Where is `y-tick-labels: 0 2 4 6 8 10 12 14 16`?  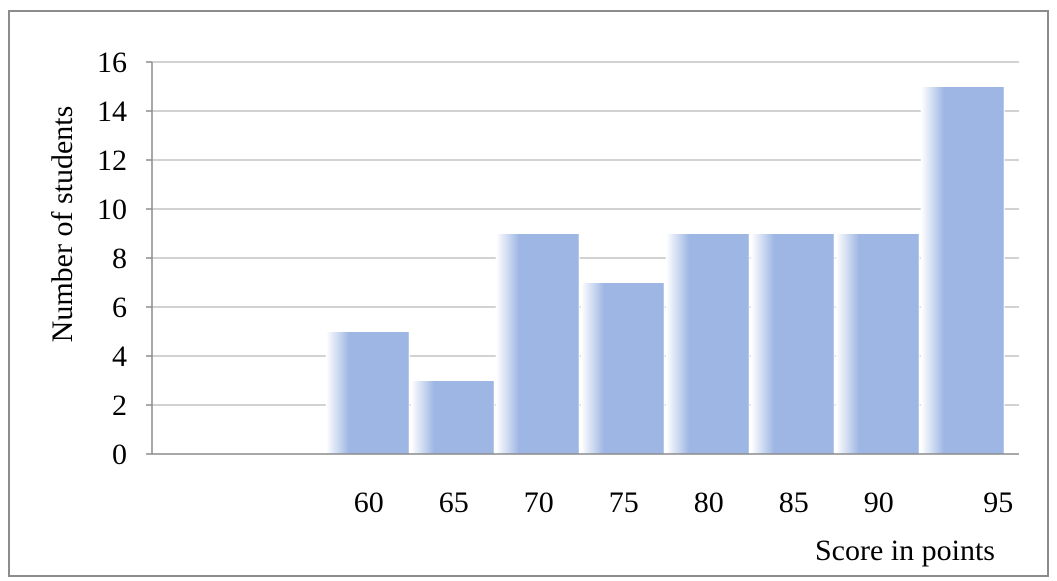
y-tick-labels: 0 2 4 6 8 10 12 14 16 is located at coordinates (112, 258).